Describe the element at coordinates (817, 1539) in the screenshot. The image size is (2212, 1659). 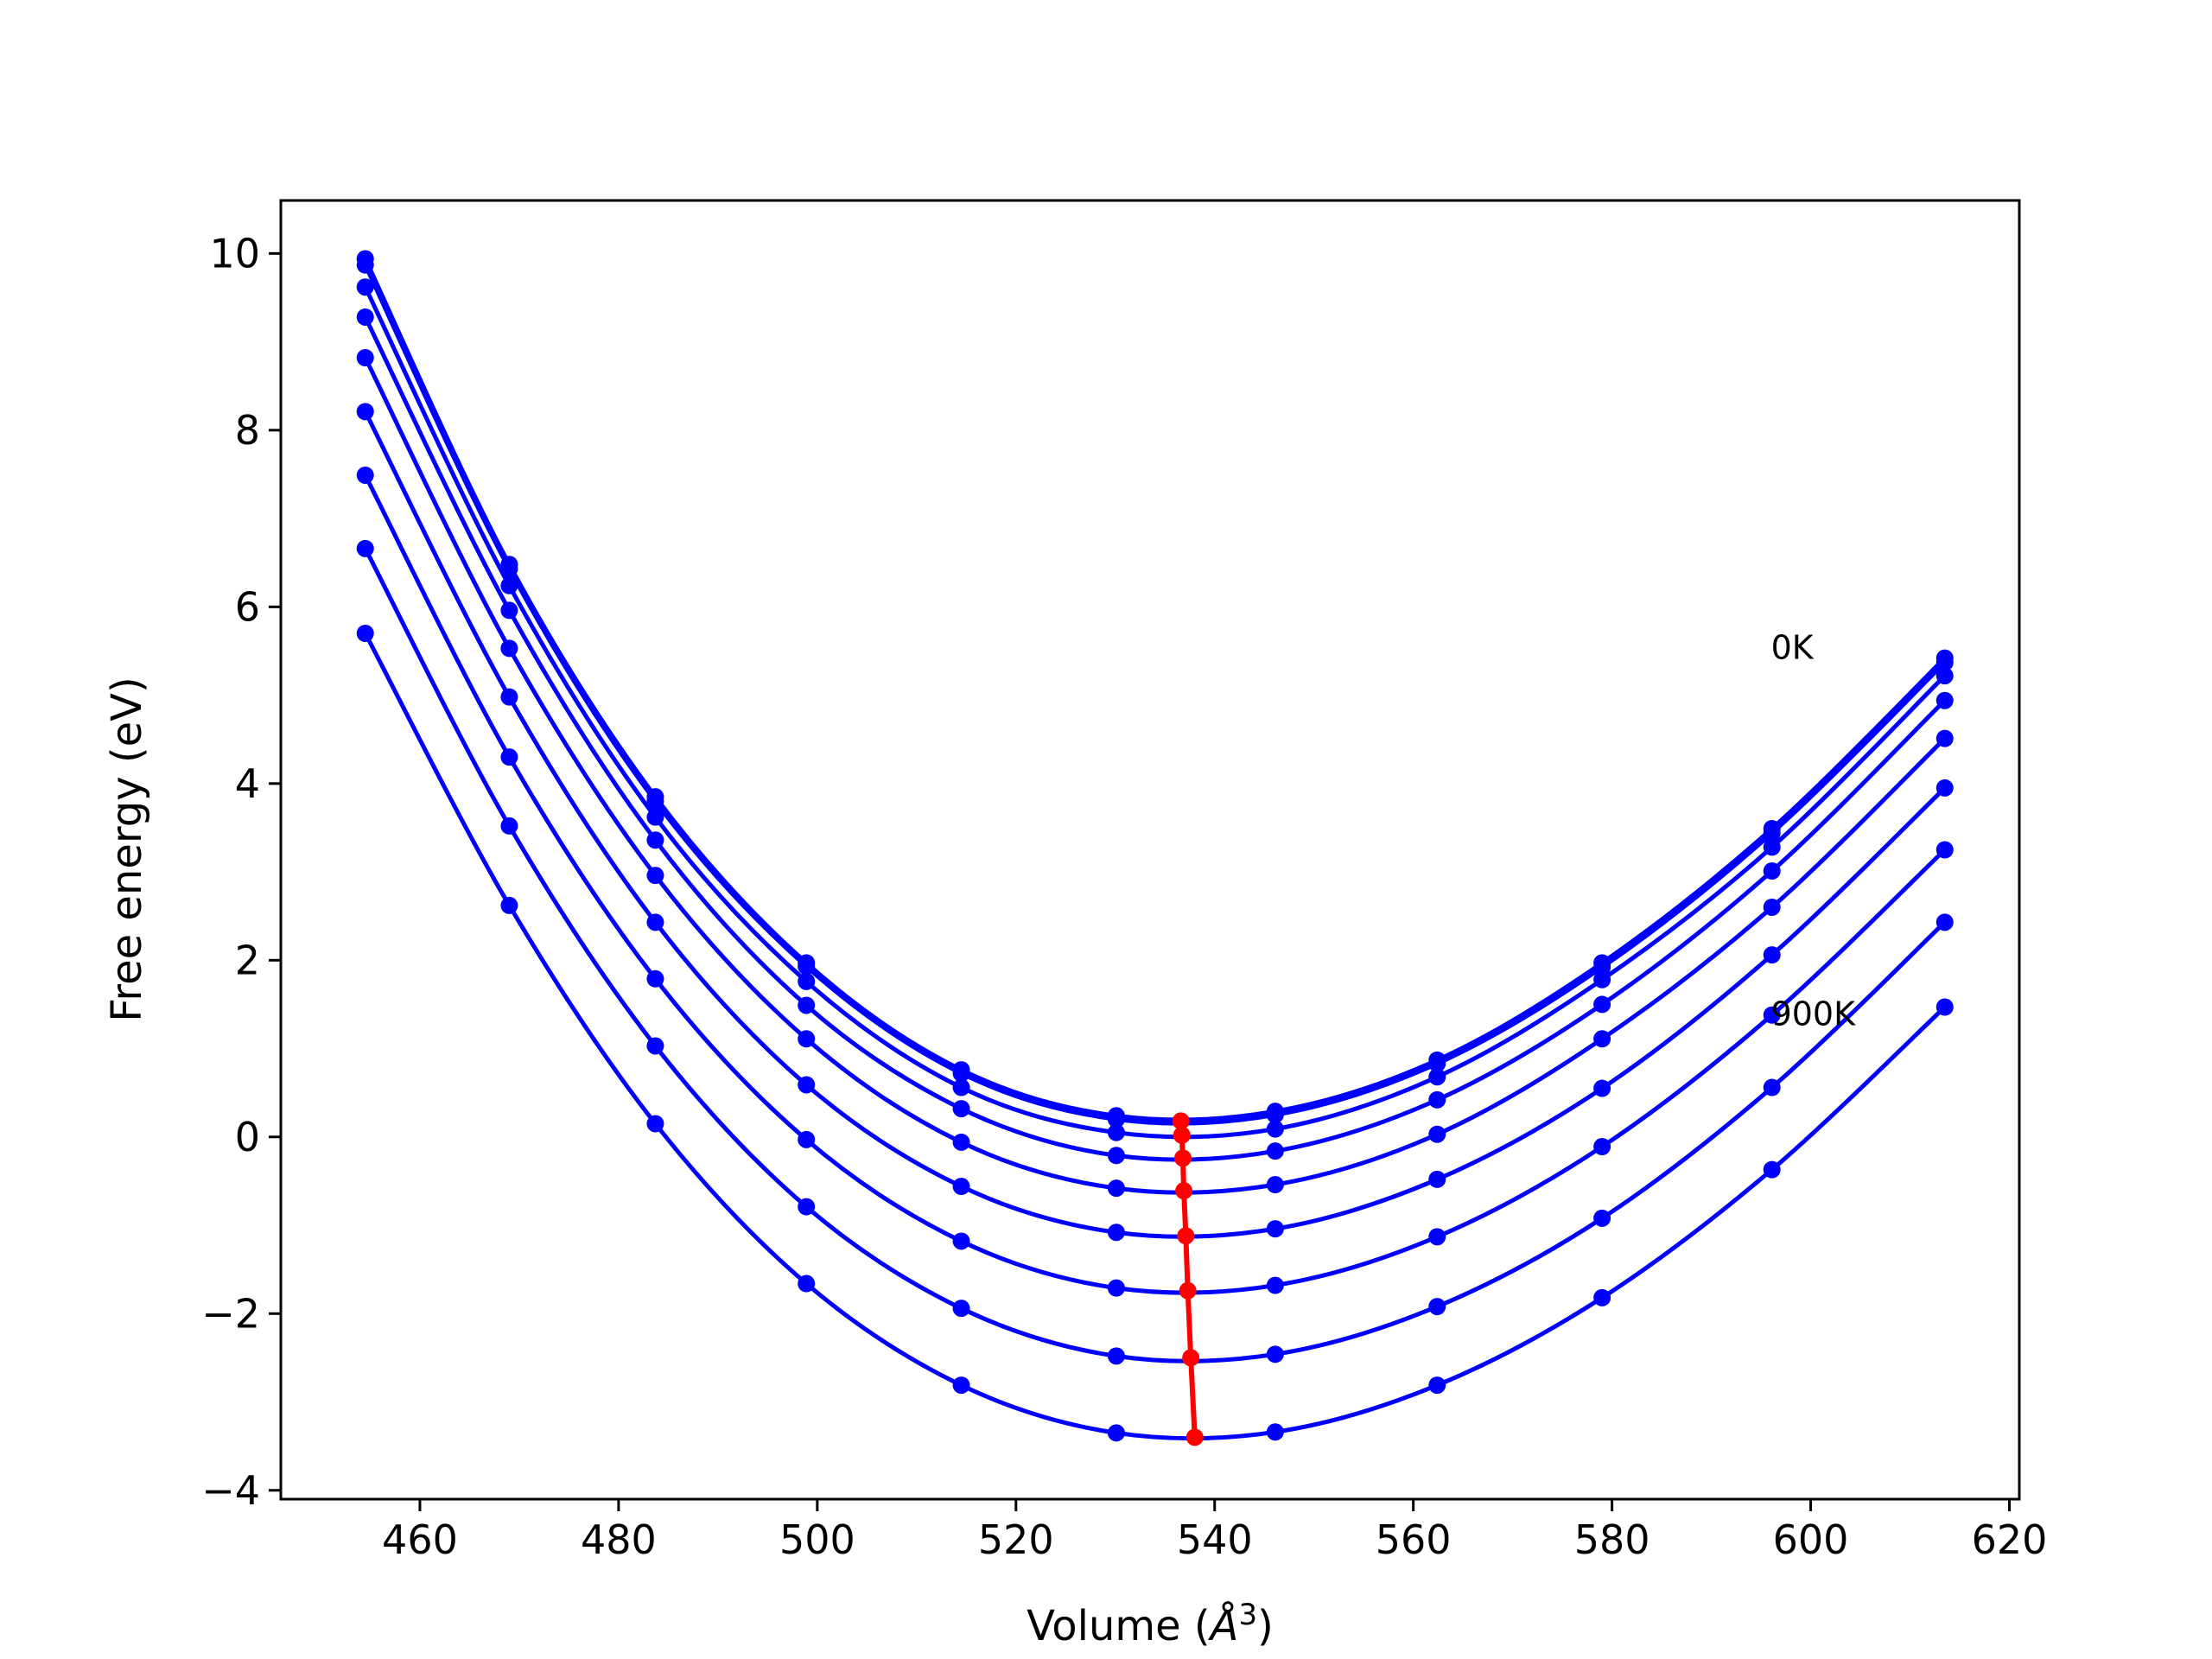
I see `x-tick-label: 500` at that location.